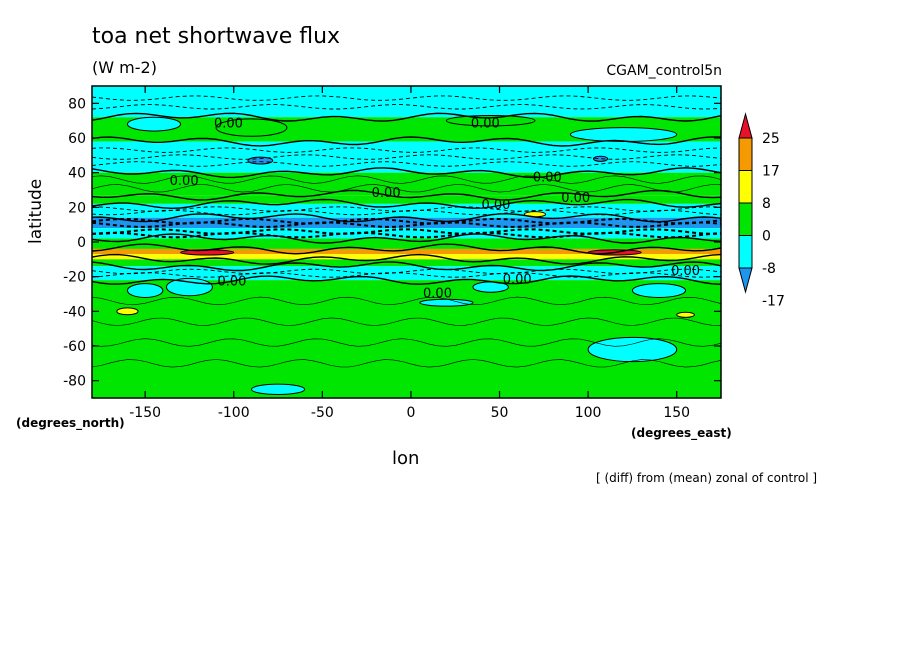 The width and height of the screenshot is (904, 654). Describe the element at coordinates (322, 413) in the screenshot. I see `x-tick-label-2: -50` at that location.